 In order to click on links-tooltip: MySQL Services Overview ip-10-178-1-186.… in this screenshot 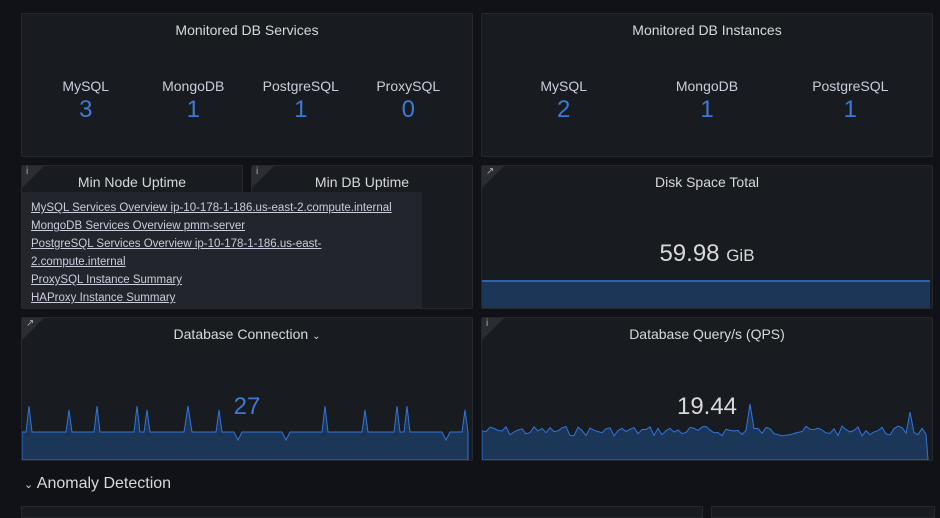, I will do `click(222, 250)`.